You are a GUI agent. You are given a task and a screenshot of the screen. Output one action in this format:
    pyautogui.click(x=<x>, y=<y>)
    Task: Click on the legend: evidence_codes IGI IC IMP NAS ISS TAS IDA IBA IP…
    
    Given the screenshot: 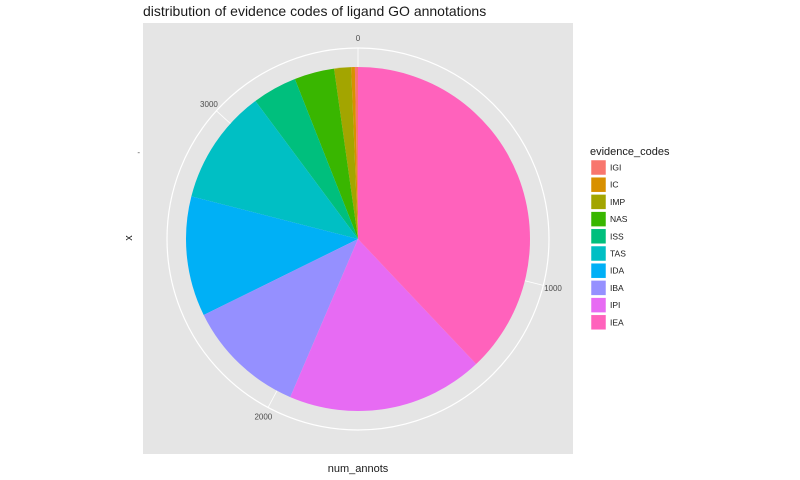 What is the action you would take?
    pyautogui.click(x=630, y=238)
    